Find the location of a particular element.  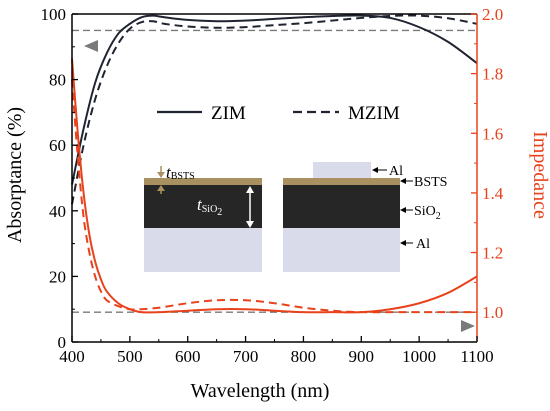

inset-right-al-layer is located at coordinates (341, 250).